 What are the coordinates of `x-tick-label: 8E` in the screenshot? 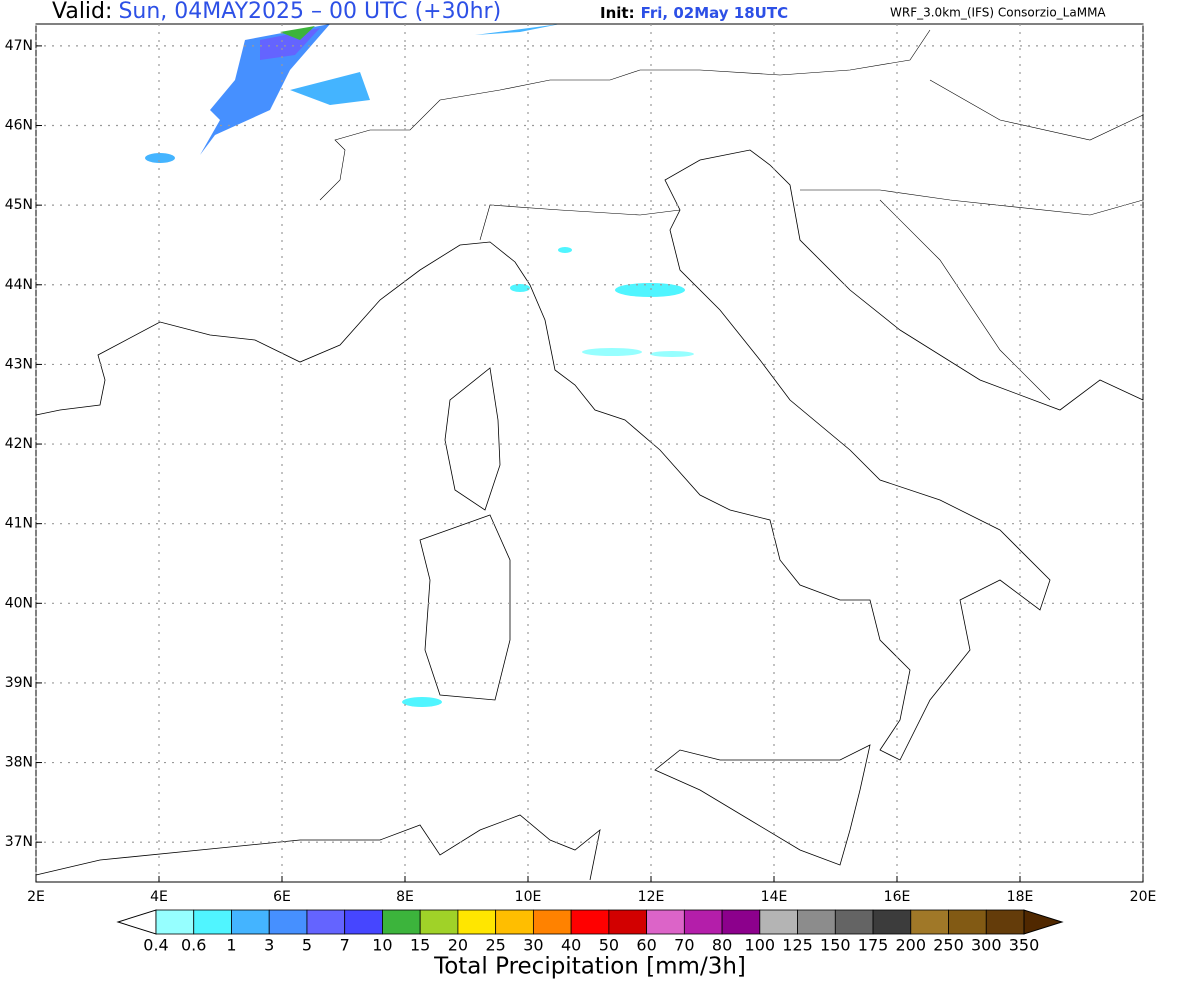 It's located at (405, 897).